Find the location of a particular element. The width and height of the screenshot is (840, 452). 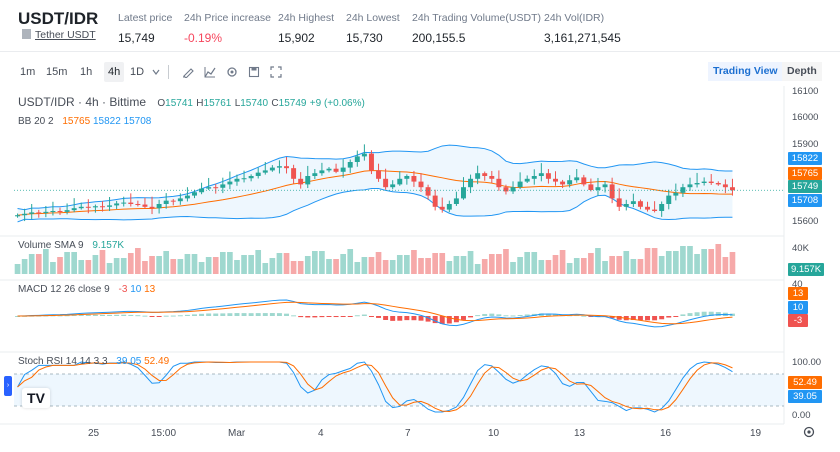

x-axis-label: 25 is located at coordinates (94, 433).